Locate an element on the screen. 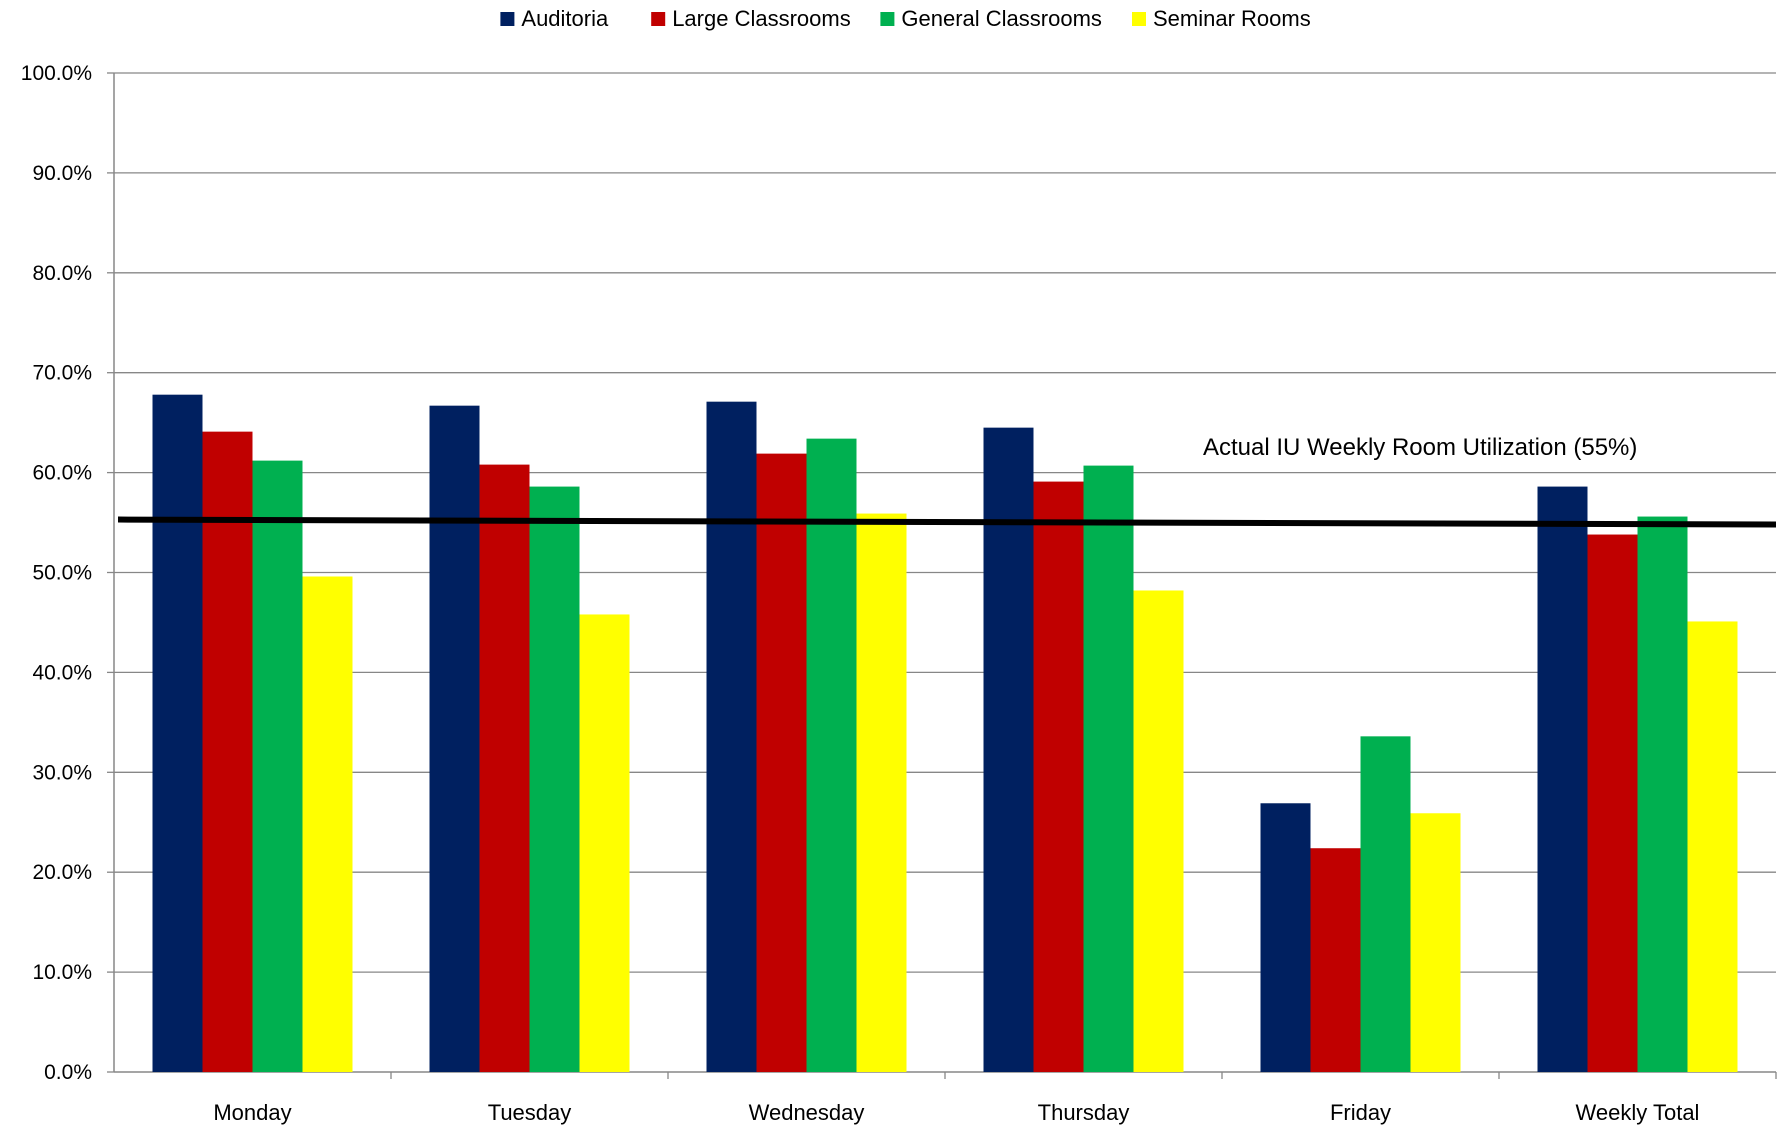 The width and height of the screenshot is (1788, 1129). legend-label: Large Classrooms is located at coordinates (761, 18).